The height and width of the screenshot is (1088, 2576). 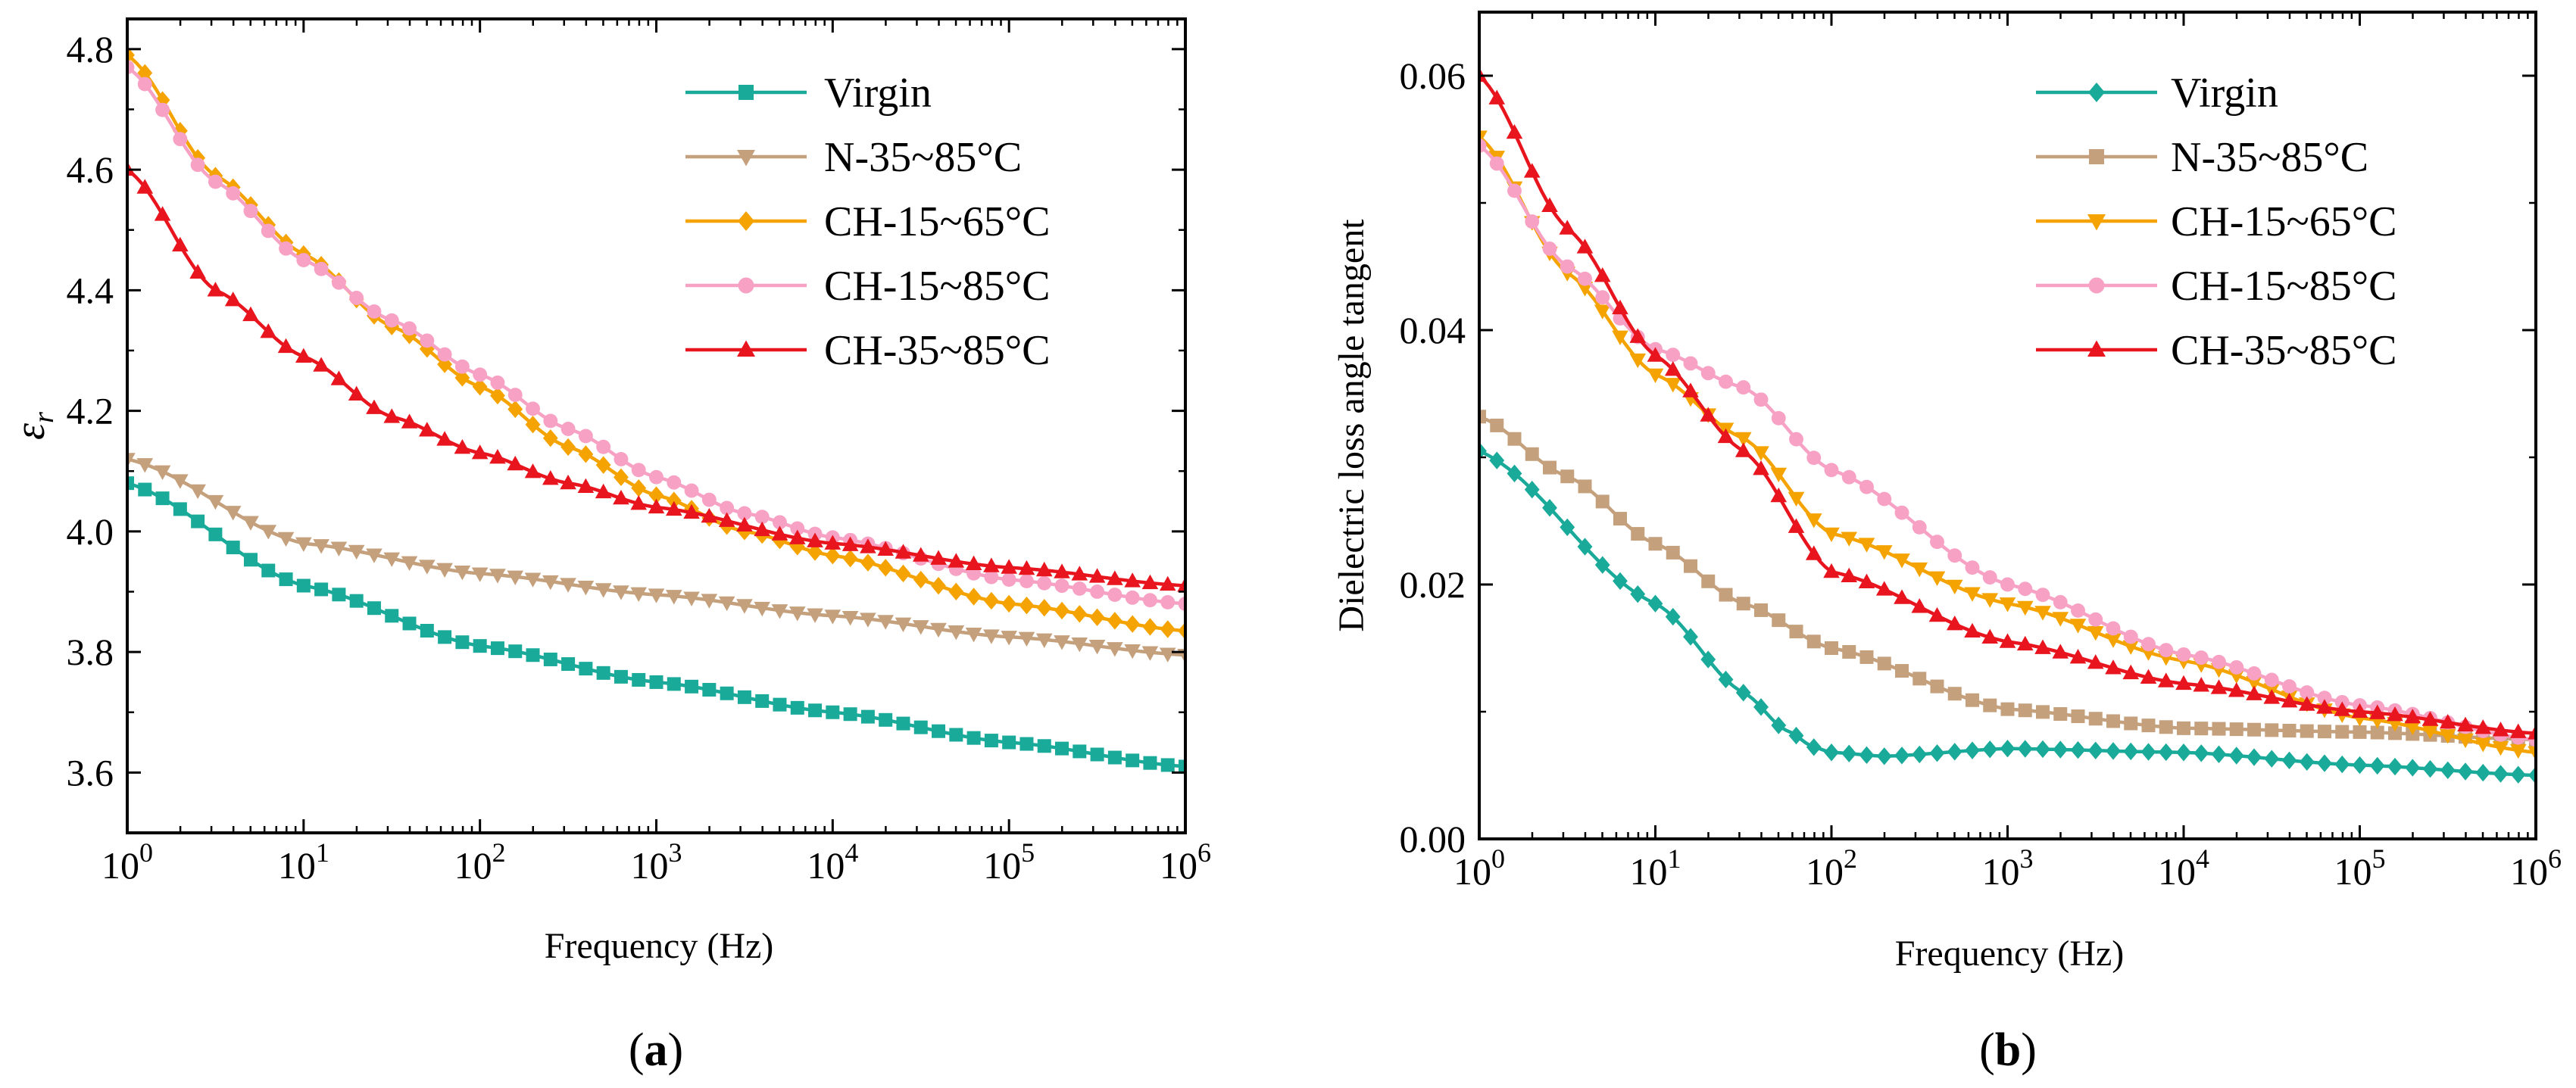 I want to click on y-axis-title: Dielectric loss angle tangent, so click(x=1352, y=426).